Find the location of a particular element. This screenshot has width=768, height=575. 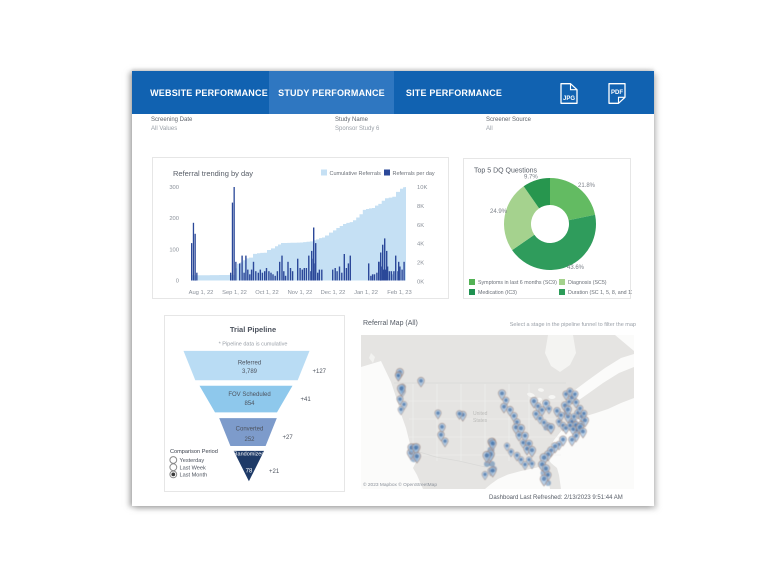

svg-text: Dec 1, 22 is located at coordinates (333, 293).